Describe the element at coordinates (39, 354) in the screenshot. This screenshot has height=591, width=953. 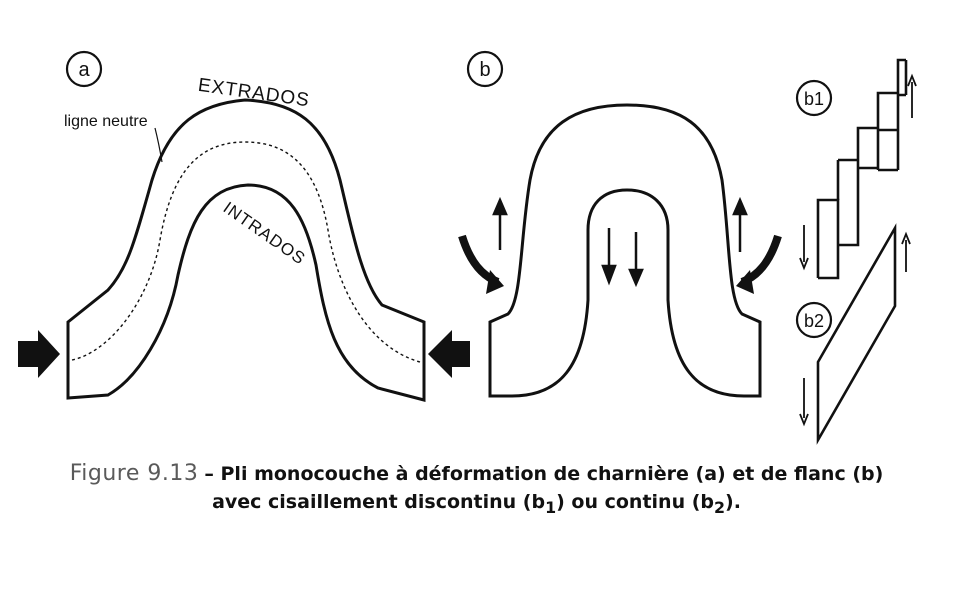
I see `compression-arrow-left-icon` at that location.